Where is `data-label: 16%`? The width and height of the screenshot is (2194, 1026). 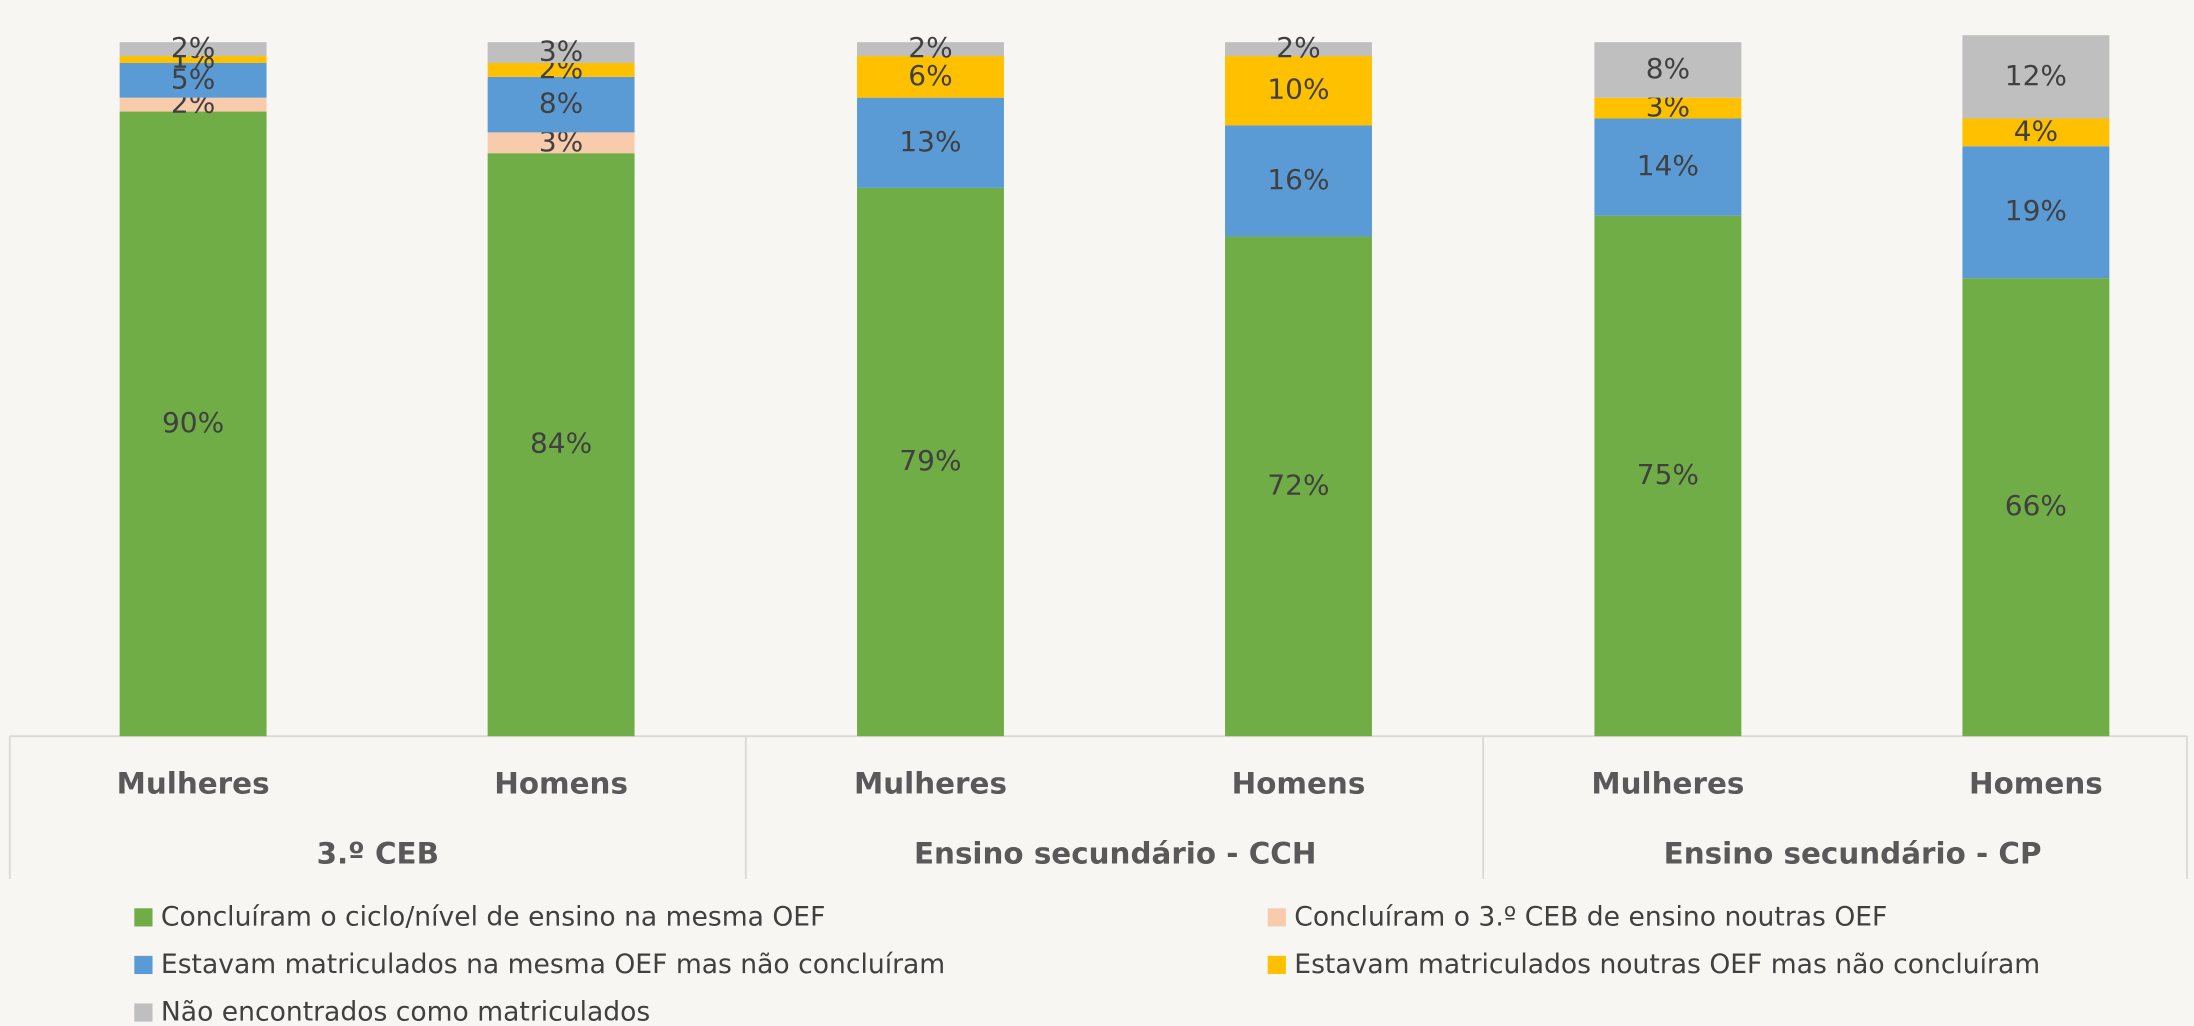
data-label: 16% is located at coordinates (1298, 179).